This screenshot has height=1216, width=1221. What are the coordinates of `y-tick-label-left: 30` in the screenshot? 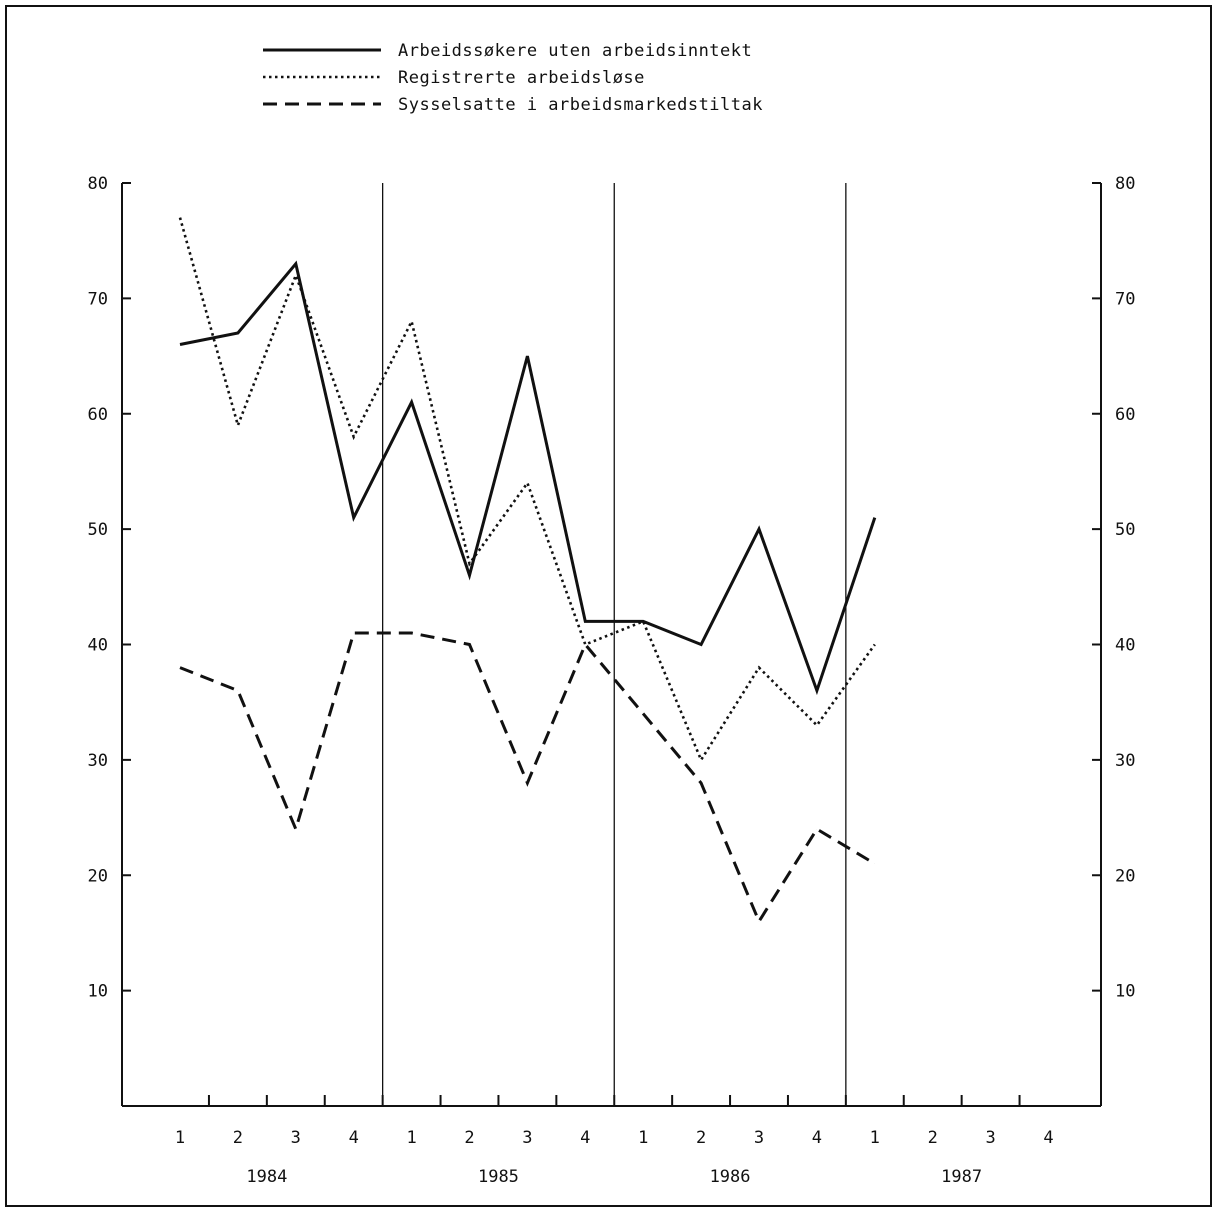 It's located at (98, 761).